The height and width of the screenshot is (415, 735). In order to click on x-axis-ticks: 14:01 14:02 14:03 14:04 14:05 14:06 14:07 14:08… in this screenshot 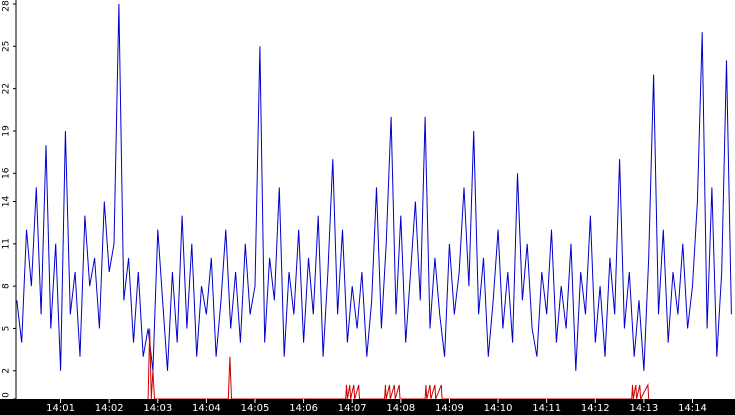, I will do `click(376, 406)`.